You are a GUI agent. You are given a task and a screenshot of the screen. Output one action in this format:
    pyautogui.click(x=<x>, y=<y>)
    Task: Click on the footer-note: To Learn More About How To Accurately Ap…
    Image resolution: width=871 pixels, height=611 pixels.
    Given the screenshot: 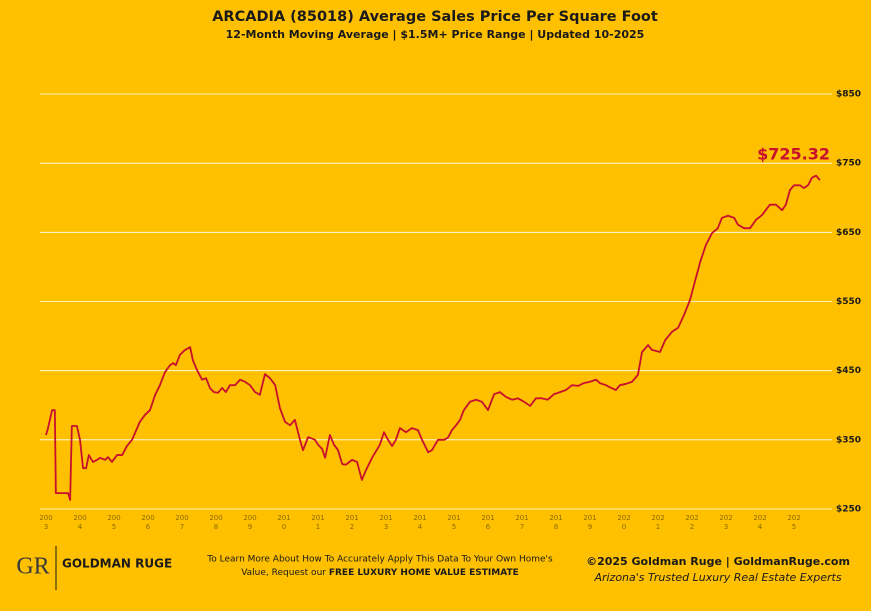 What is the action you would take?
    pyautogui.click(x=379, y=560)
    